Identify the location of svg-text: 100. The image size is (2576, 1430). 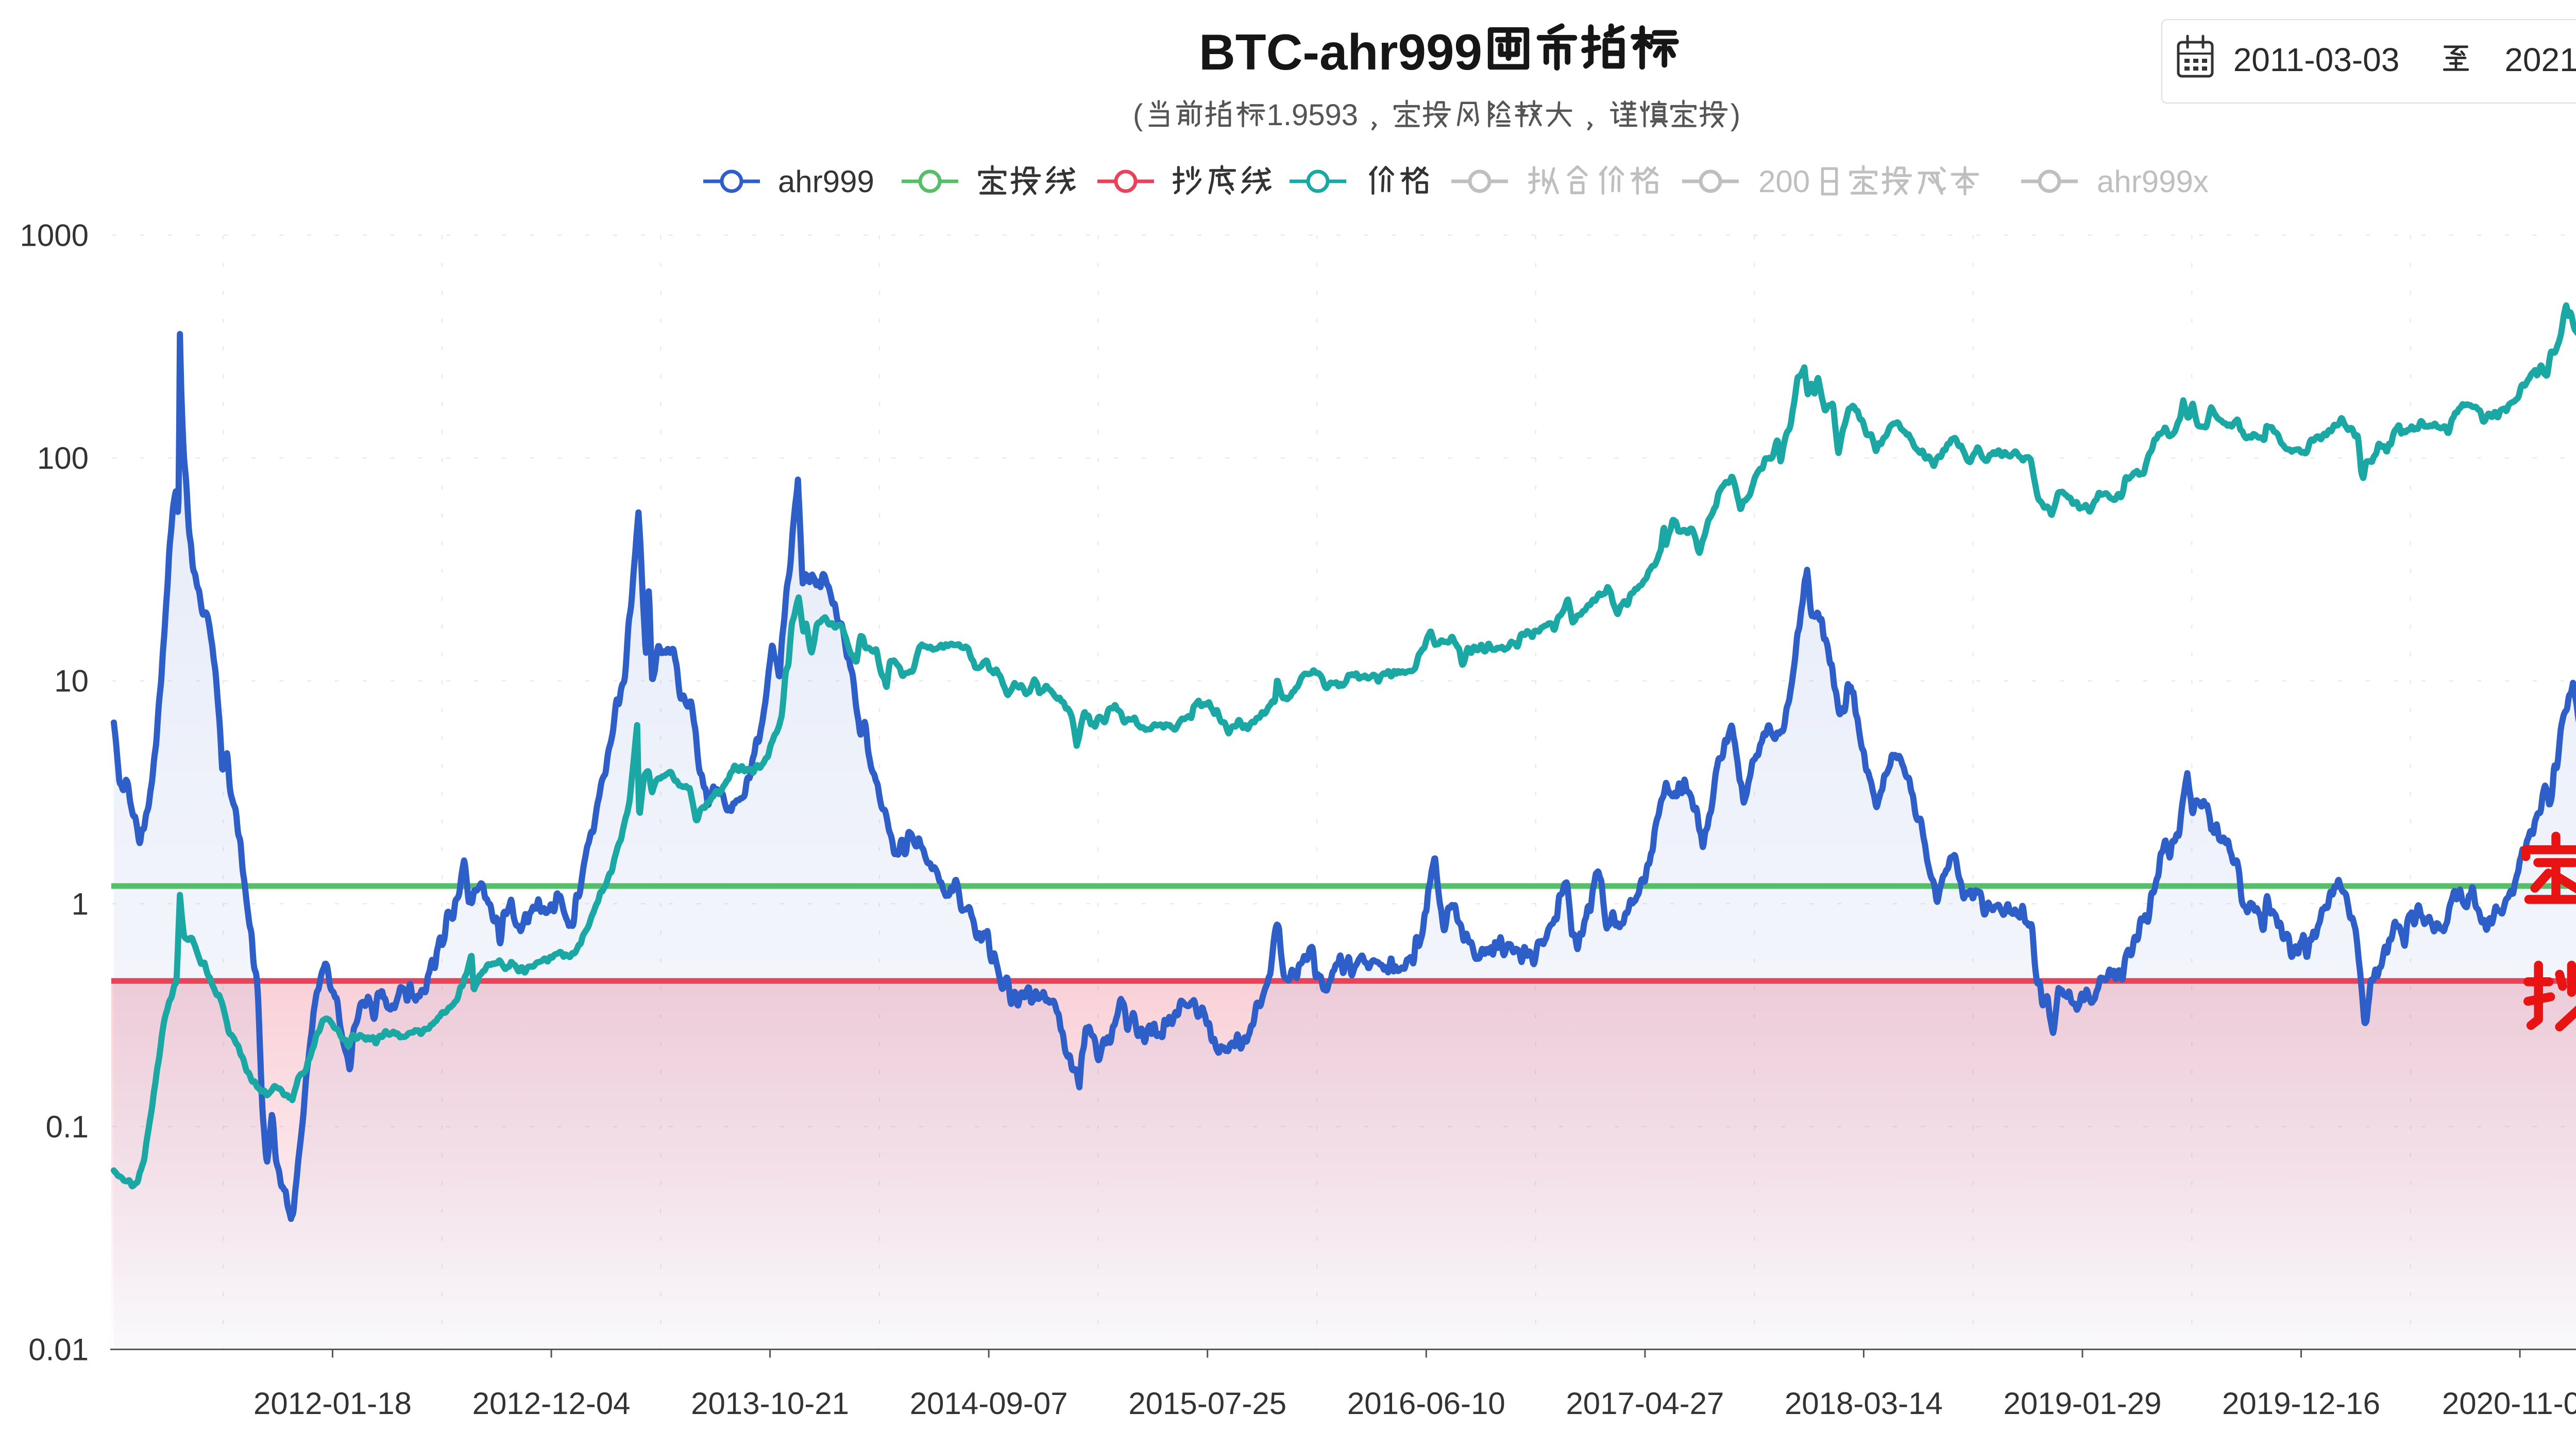
(63, 458).